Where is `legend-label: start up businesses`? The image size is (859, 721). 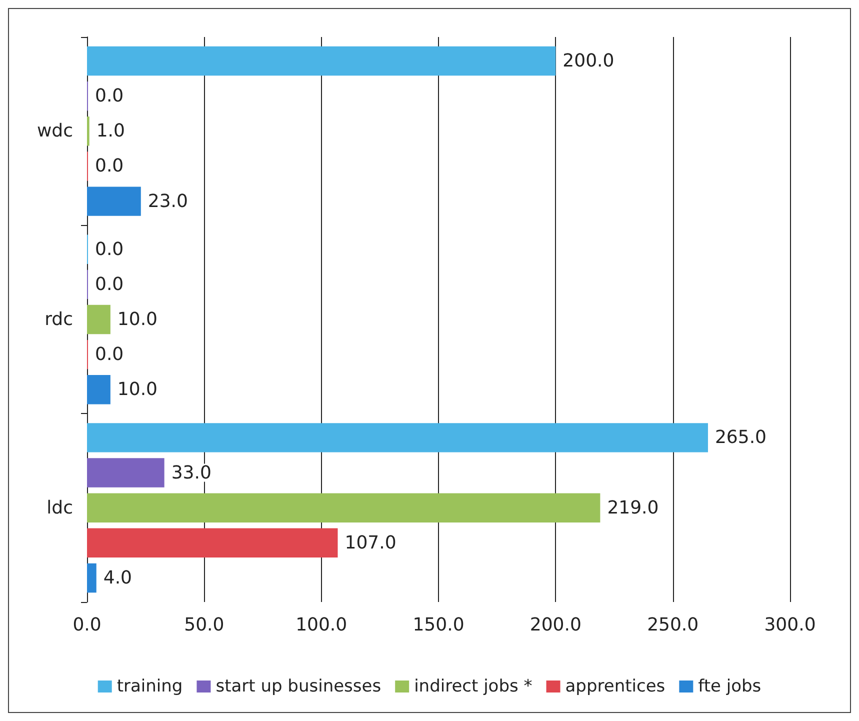 legend-label: start up businesses is located at coordinates (299, 686).